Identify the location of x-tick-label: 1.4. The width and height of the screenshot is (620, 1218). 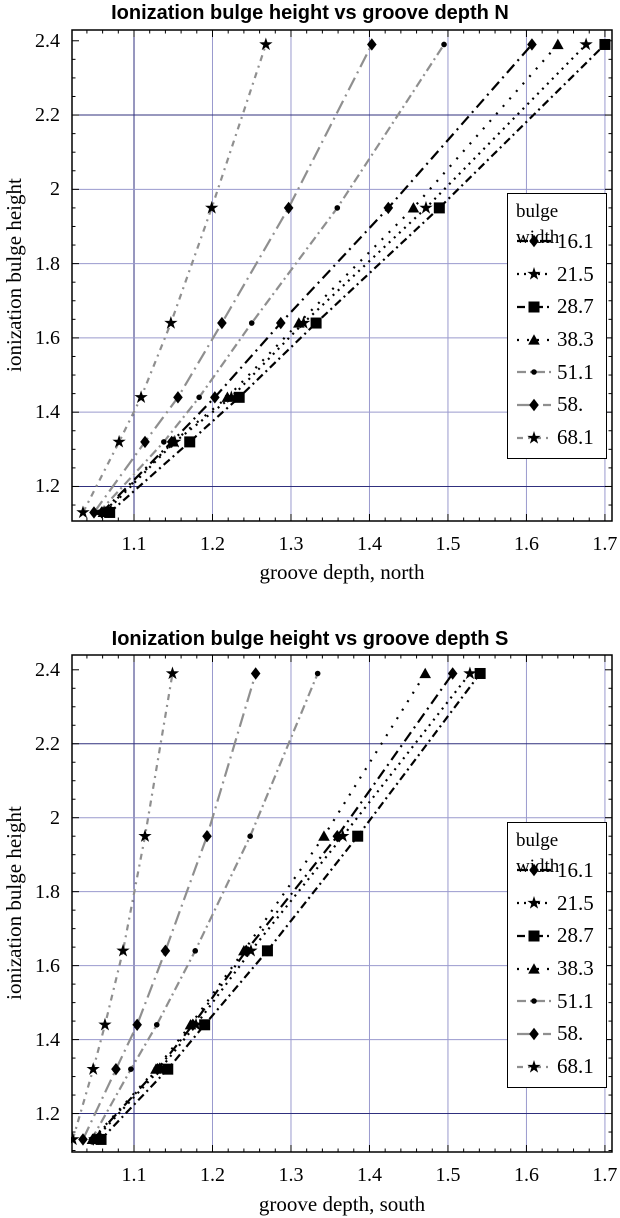
(369, 1175).